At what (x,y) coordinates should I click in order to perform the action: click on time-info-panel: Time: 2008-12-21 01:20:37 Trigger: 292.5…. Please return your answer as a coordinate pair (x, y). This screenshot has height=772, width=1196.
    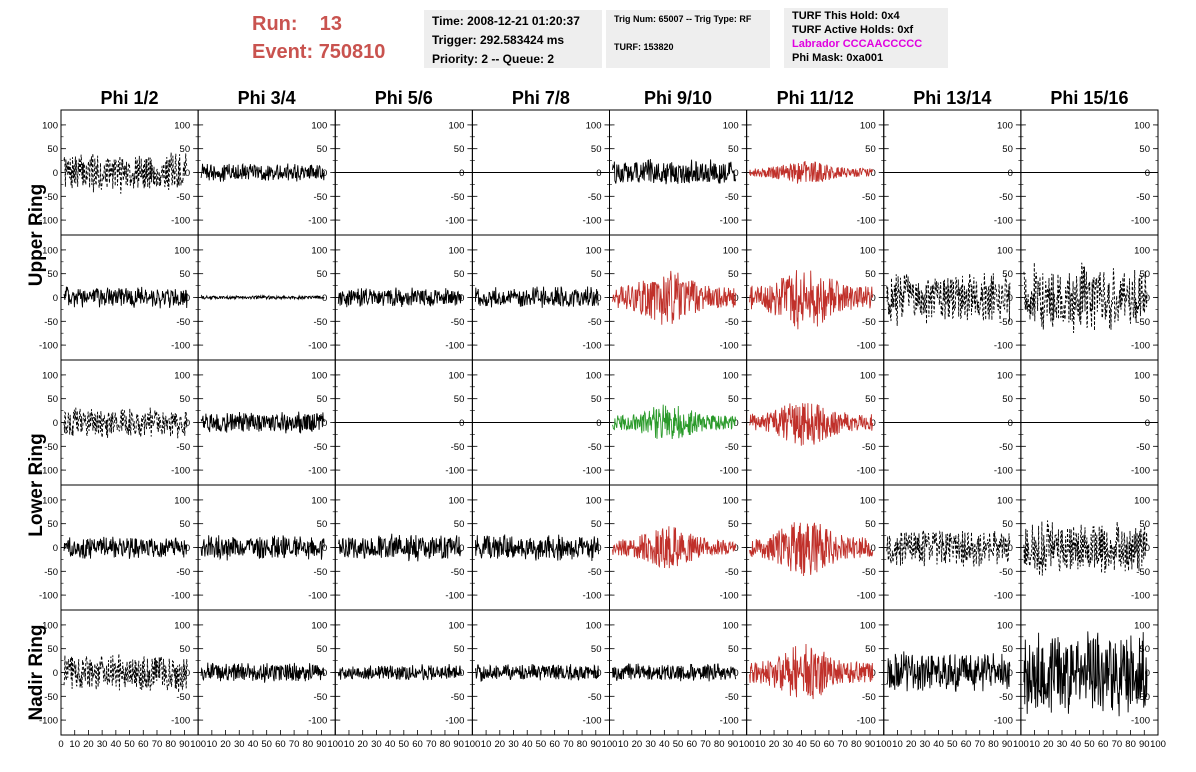
    Looking at the image, I should click on (513, 39).